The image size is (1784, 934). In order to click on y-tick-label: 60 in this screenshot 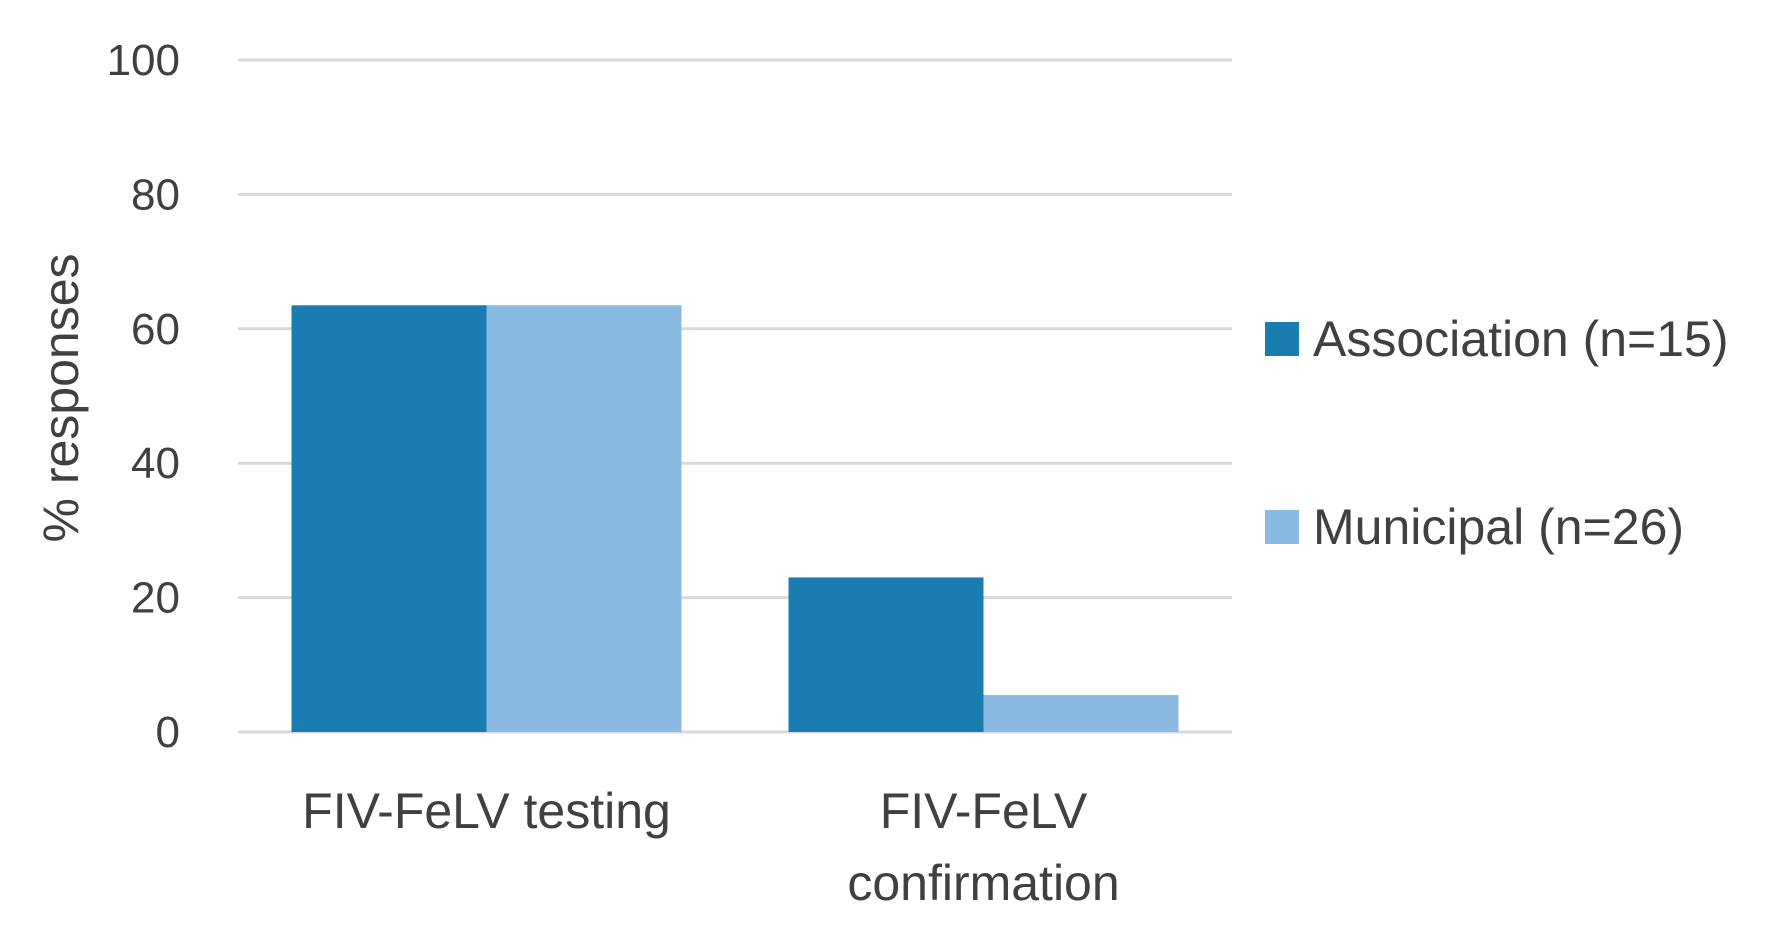, I will do `click(155, 329)`.